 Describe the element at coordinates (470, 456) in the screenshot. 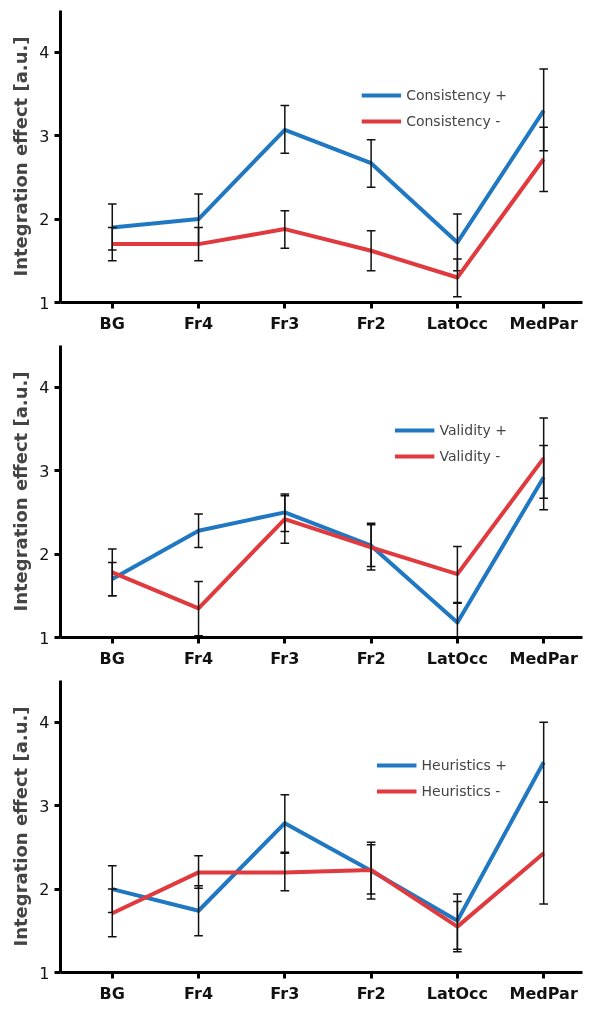

I see `legend-label: Validity -` at that location.